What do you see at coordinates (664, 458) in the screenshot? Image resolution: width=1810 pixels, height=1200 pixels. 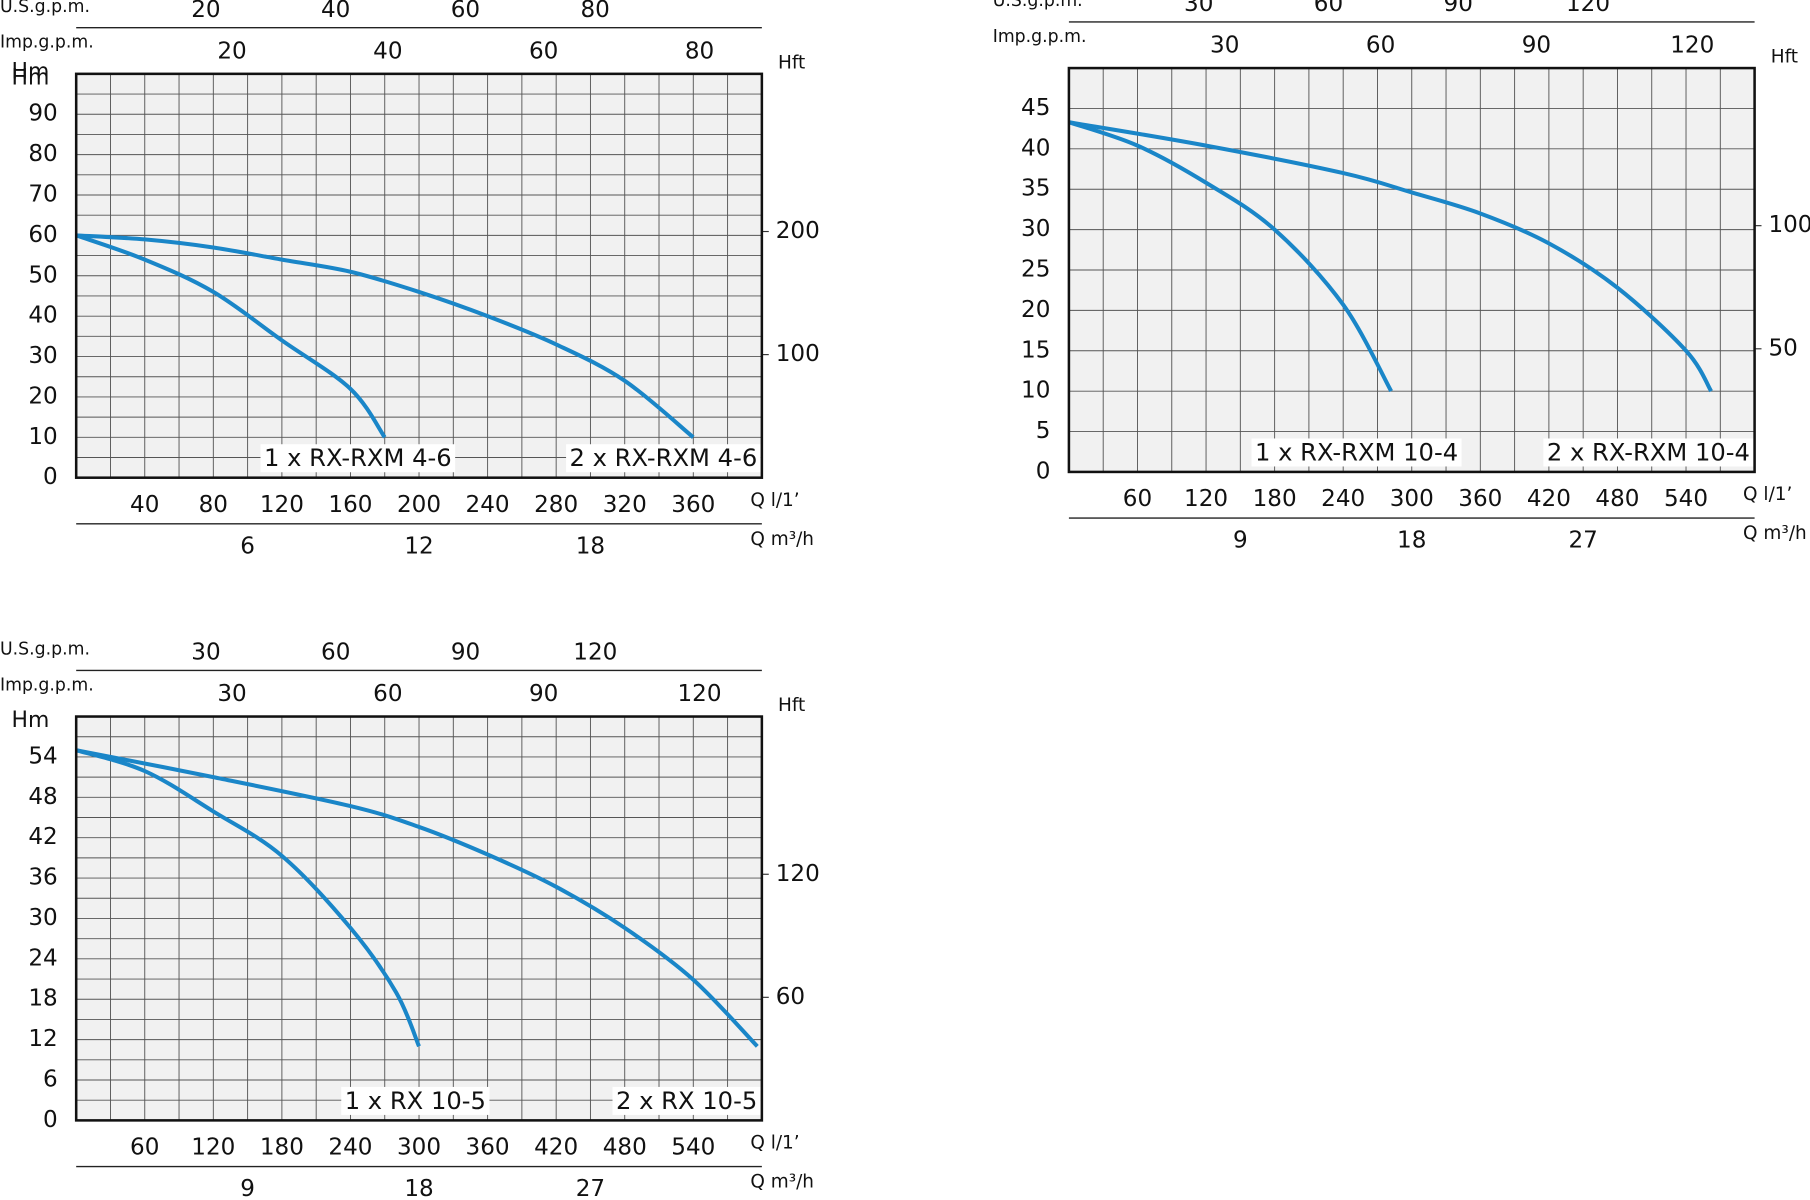 I see `curve-label: 2 x RX-RXM 4-6` at bounding box center [664, 458].